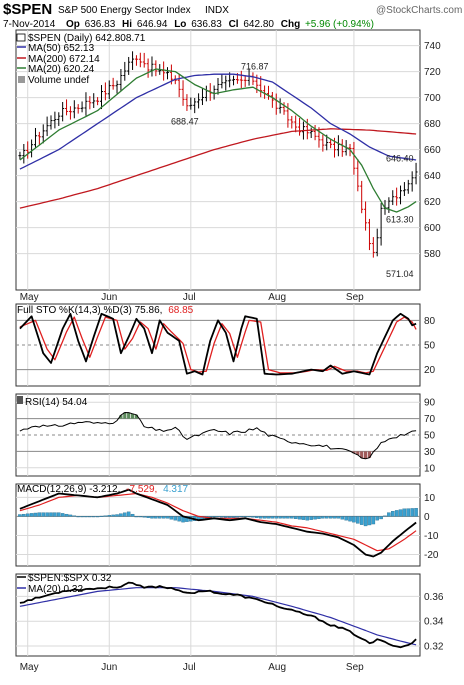 The height and width of the screenshot is (685, 464). I want to click on month-label-bottom: Jul, so click(189, 667).